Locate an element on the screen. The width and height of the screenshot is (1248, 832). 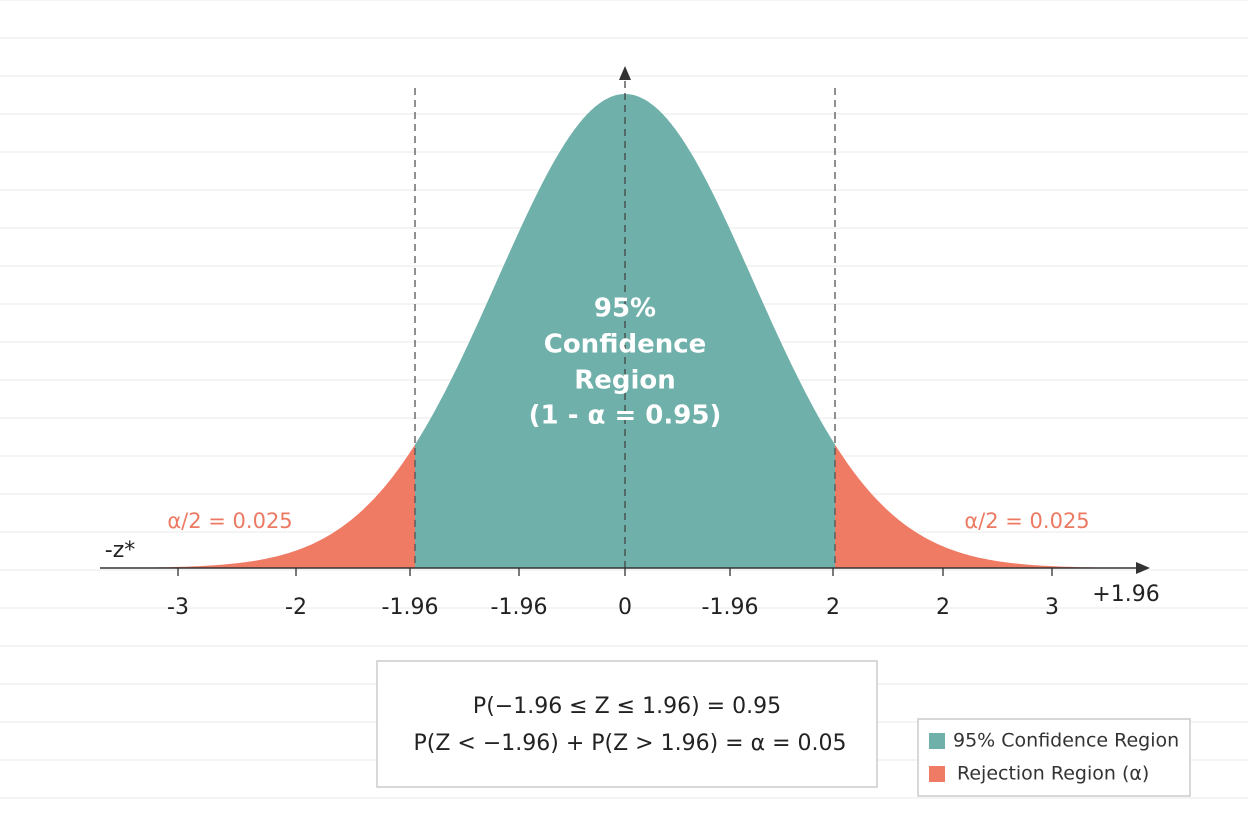
formula-line: P(−1.96 ≤ Z ≤ 1.96) = 0.95 is located at coordinates (627, 706).